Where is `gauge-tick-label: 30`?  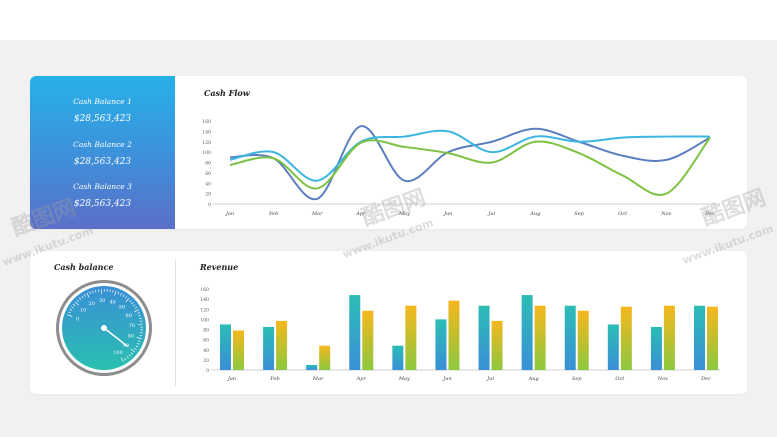
gauge-tick-label: 30 is located at coordinates (102, 301).